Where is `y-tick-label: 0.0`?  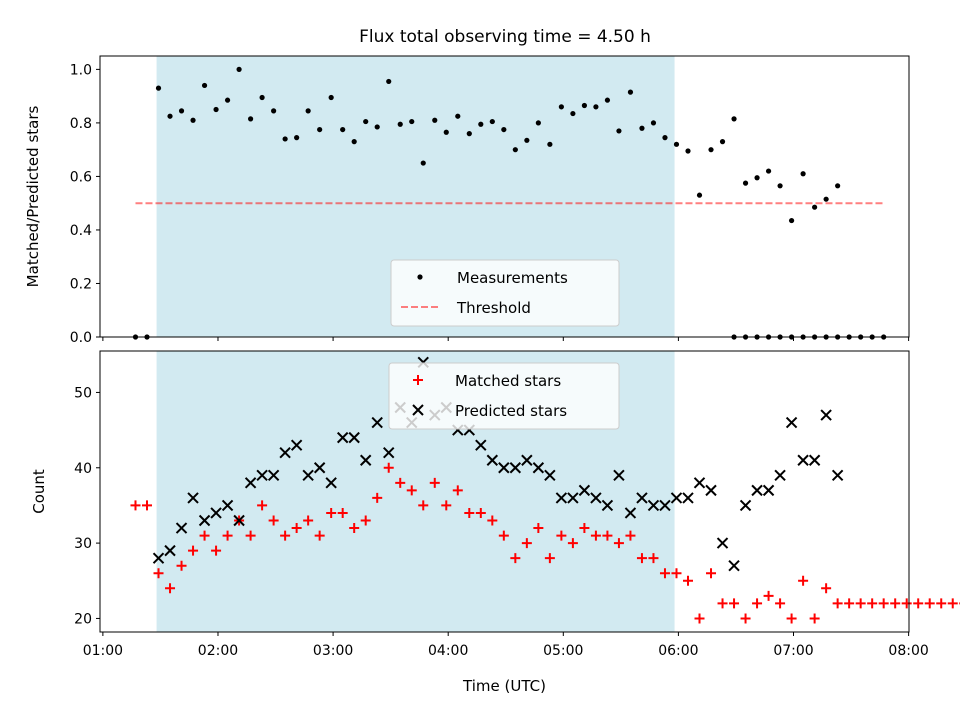
y-tick-label: 0.0 is located at coordinates (81, 338).